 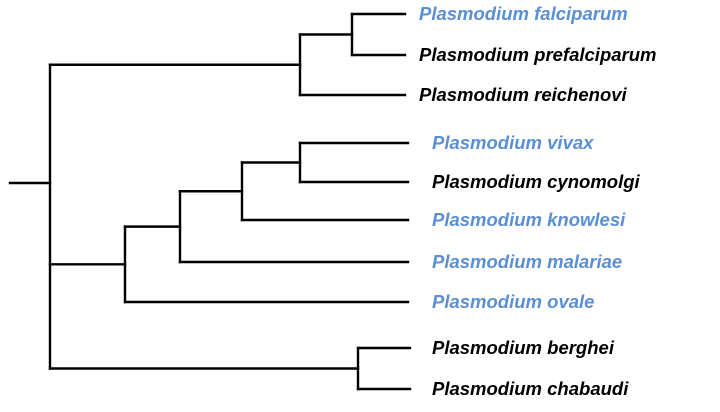 What do you see at coordinates (513, 301) in the screenshot?
I see `taxon-label-ovale: Plasmodium ovale` at bounding box center [513, 301].